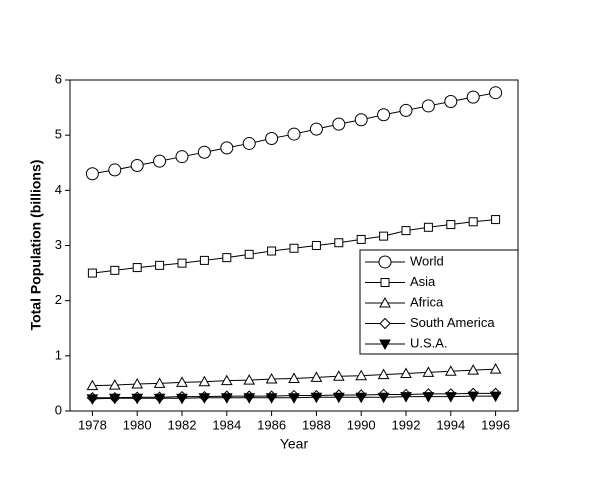  What do you see at coordinates (58, 134) in the screenshot?
I see `y-tick-label: 5` at bounding box center [58, 134].